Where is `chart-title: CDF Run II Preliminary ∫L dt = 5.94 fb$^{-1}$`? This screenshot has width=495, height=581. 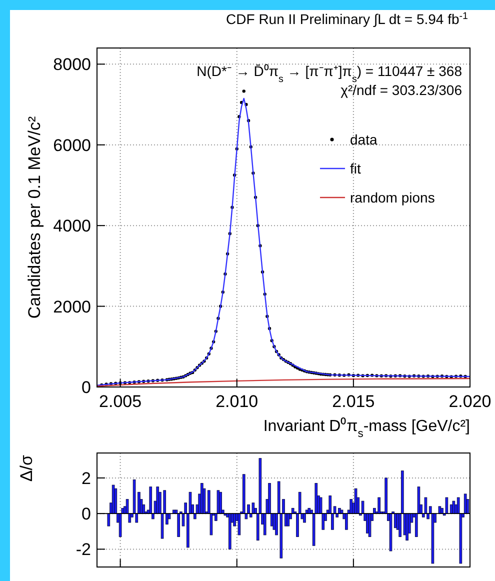
chart-title: CDF Run II Preliminary ∫L dt = 5.94 fb$^{-1}$ is located at coordinates (347, 18).